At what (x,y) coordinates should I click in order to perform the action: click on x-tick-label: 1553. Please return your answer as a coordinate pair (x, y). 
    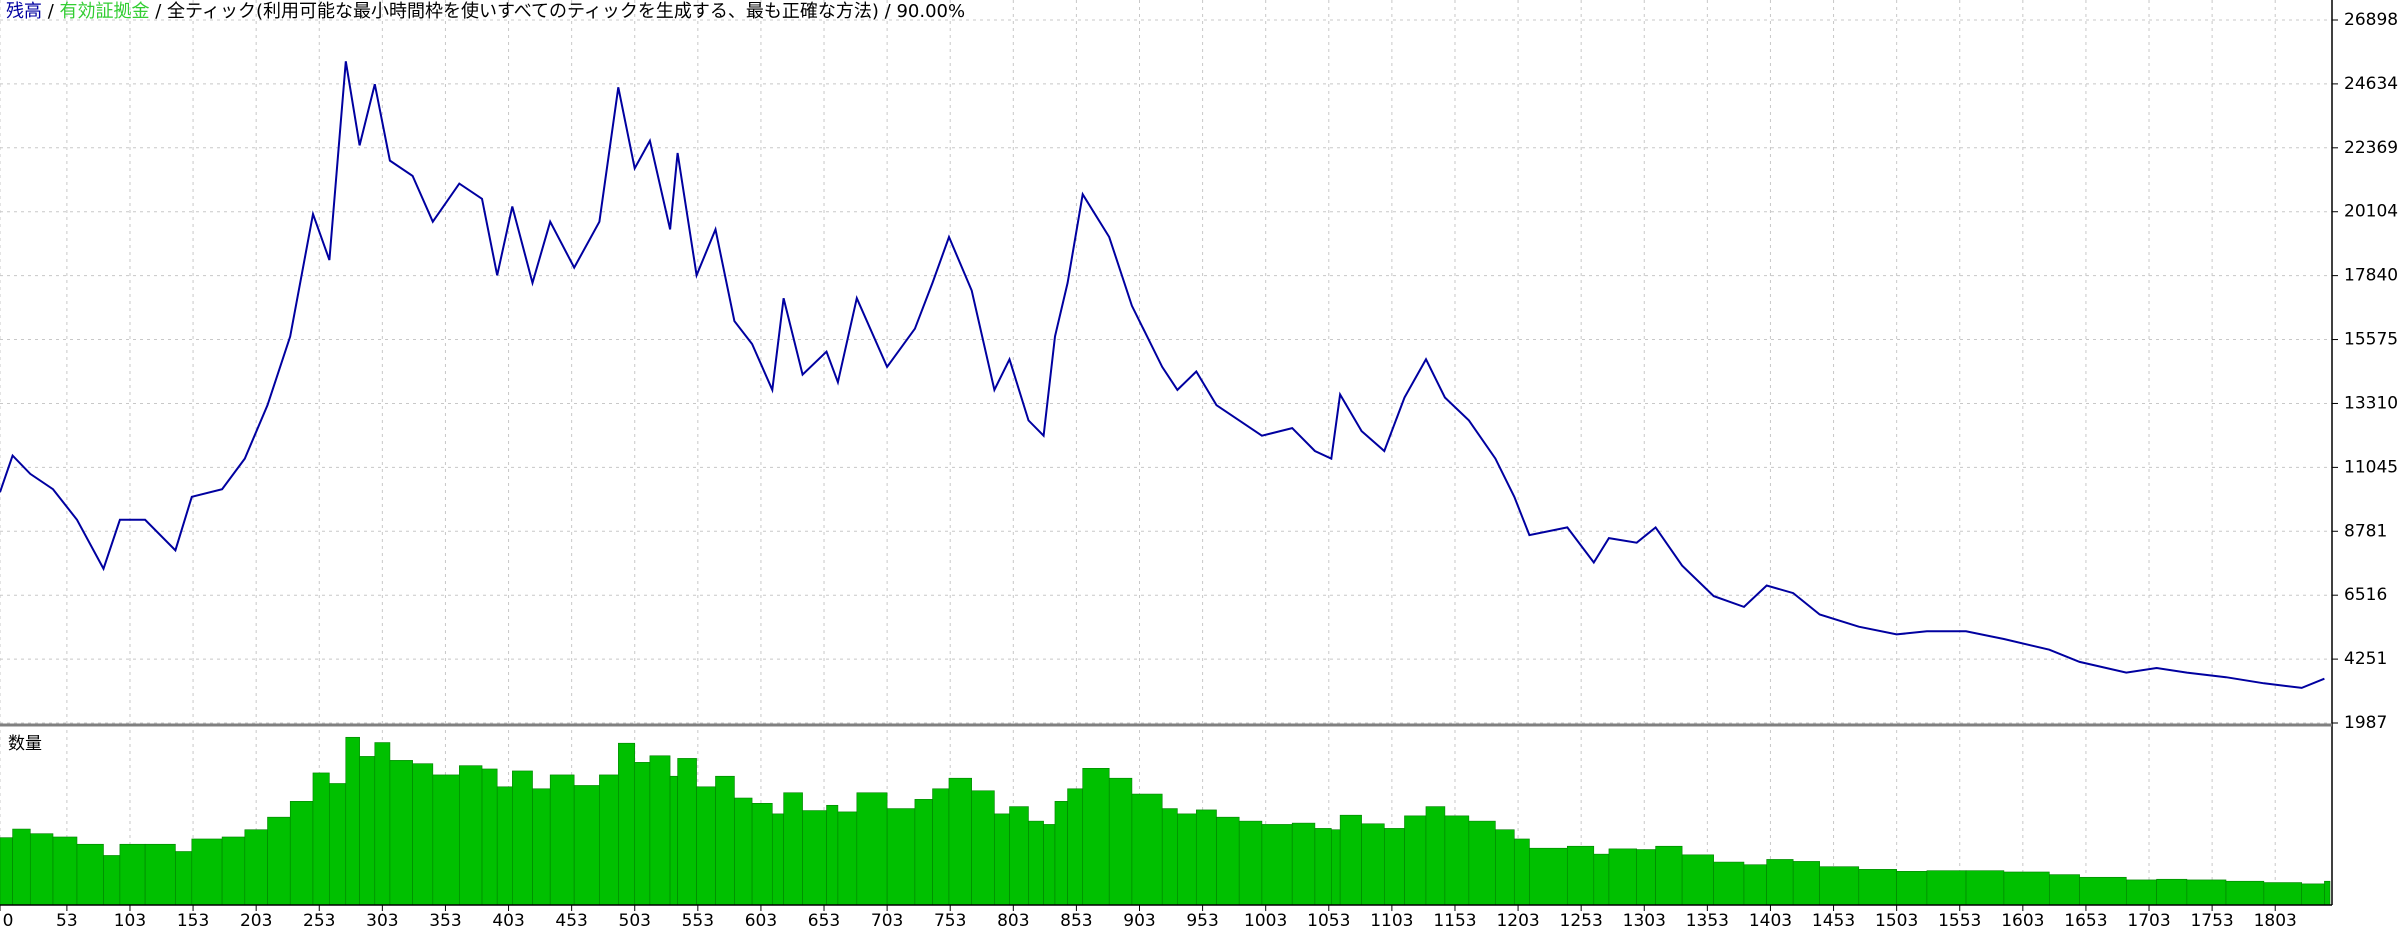
    Looking at the image, I should click on (1959, 920).